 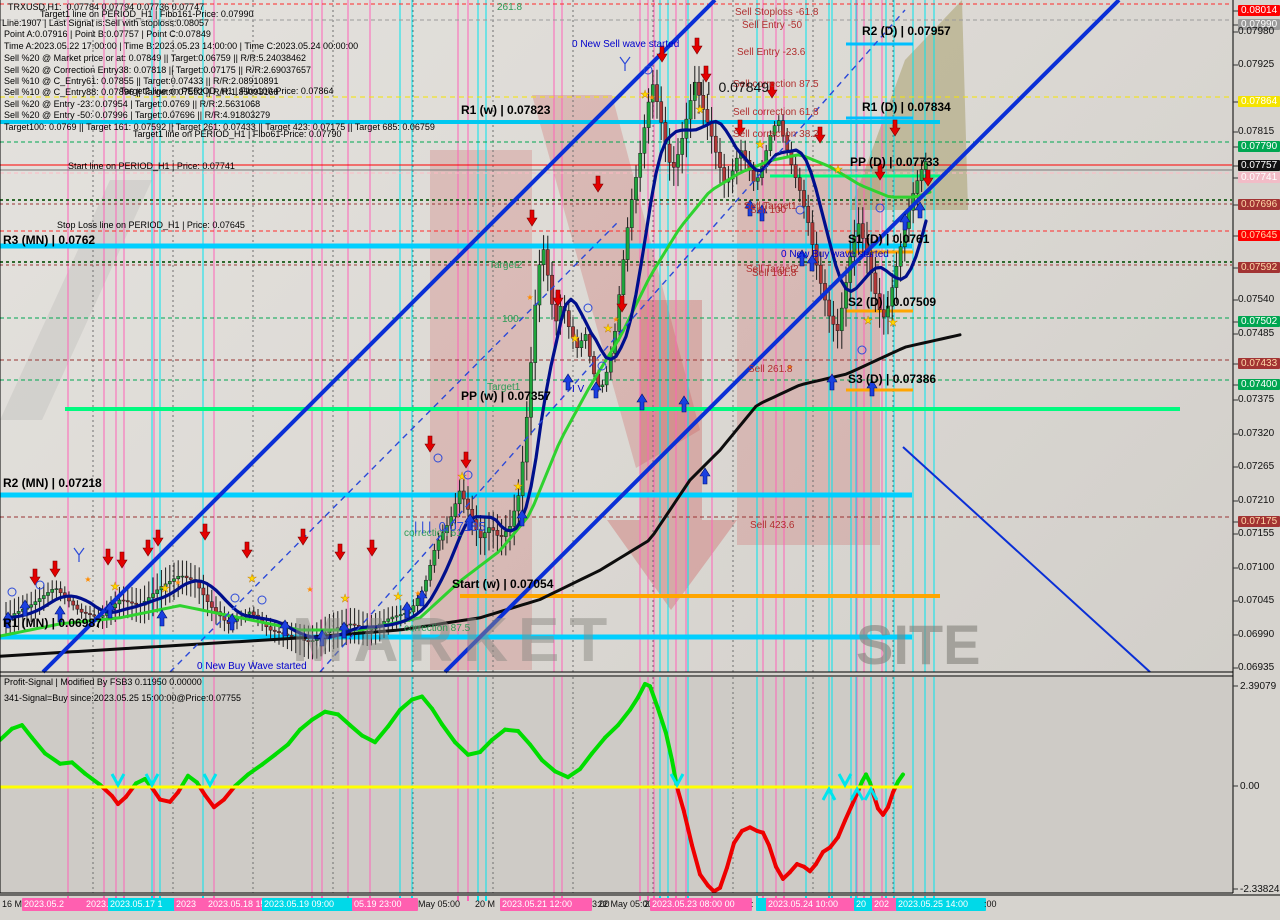 I want to click on time-axis-label: 2023.05.21 12:00, so click(x=546, y=904).